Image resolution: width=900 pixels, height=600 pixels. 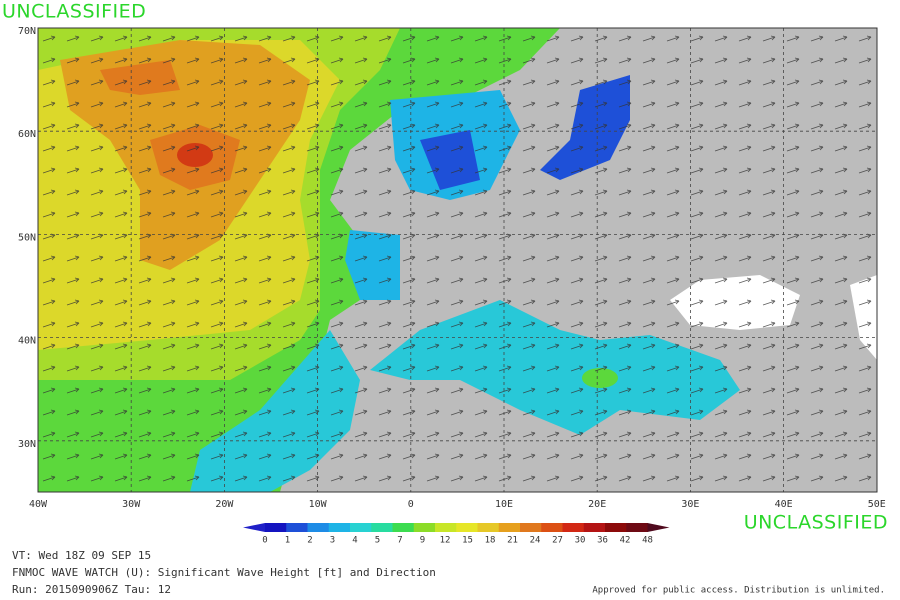 What do you see at coordinates (264, 541) in the screenshot?
I see `colorbar-label: 0` at bounding box center [264, 541].